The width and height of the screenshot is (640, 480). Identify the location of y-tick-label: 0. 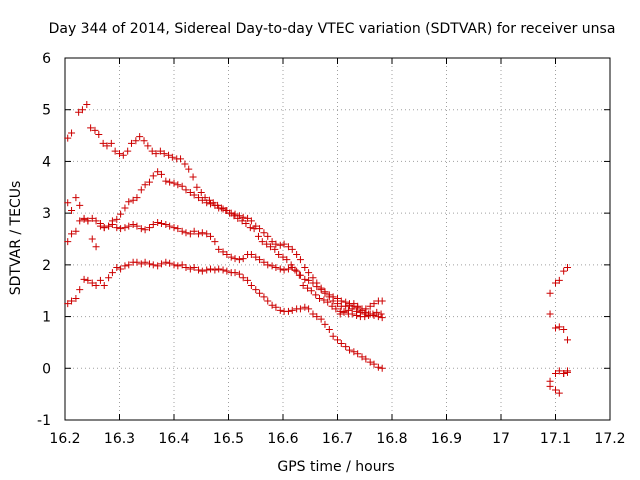
(46, 369).